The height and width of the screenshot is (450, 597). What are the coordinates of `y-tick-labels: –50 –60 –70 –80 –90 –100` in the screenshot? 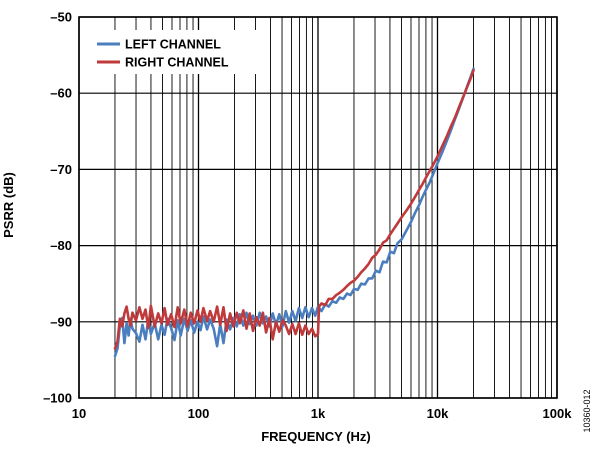 It's located at (57, 208).